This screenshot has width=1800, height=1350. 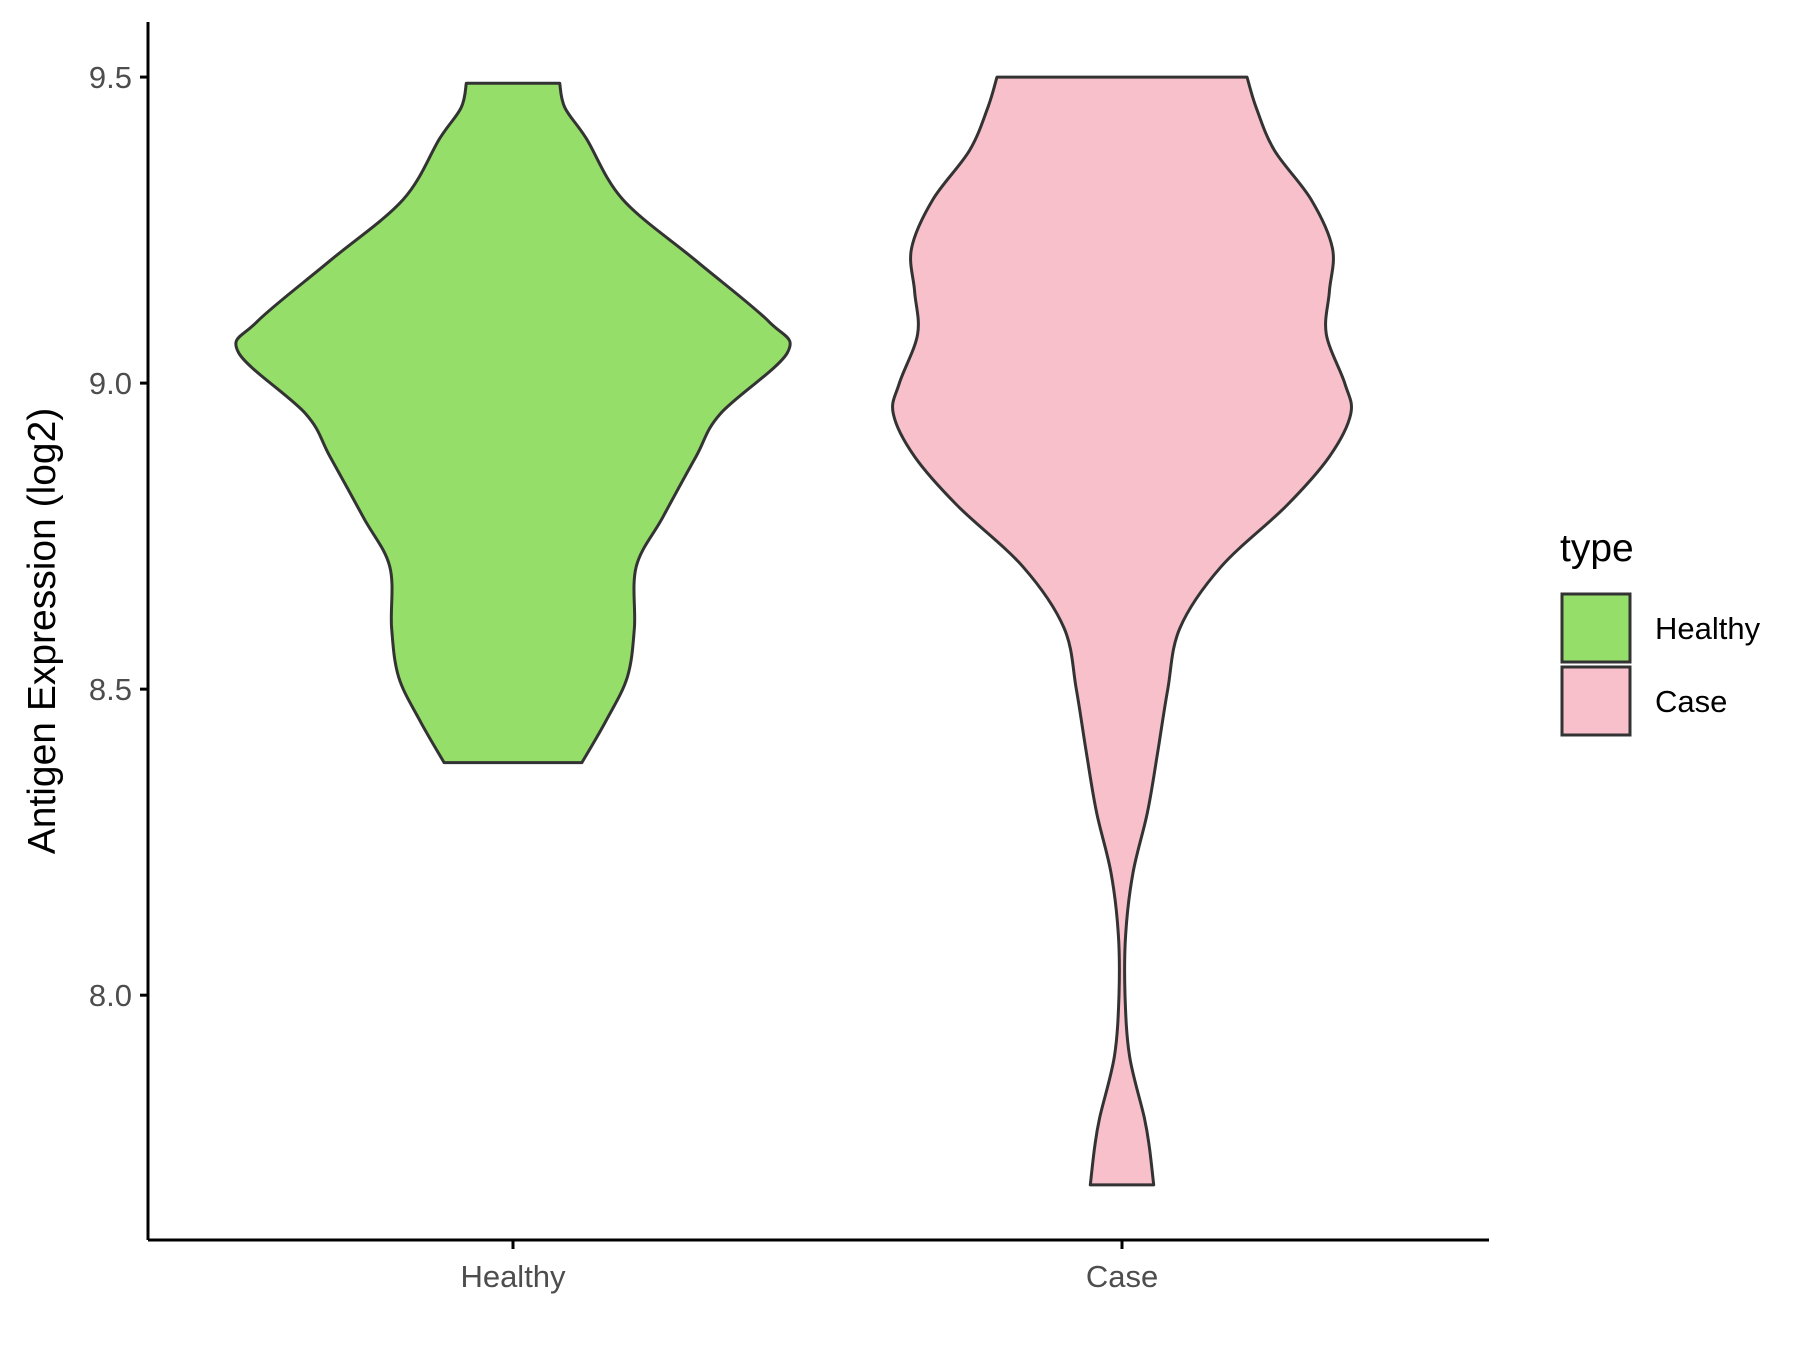 What do you see at coordinates (118, 536) in the screenshot?
I see `y-ticks: 8.0 8.5 9.0 9.5` at bounding box center [118, 536].